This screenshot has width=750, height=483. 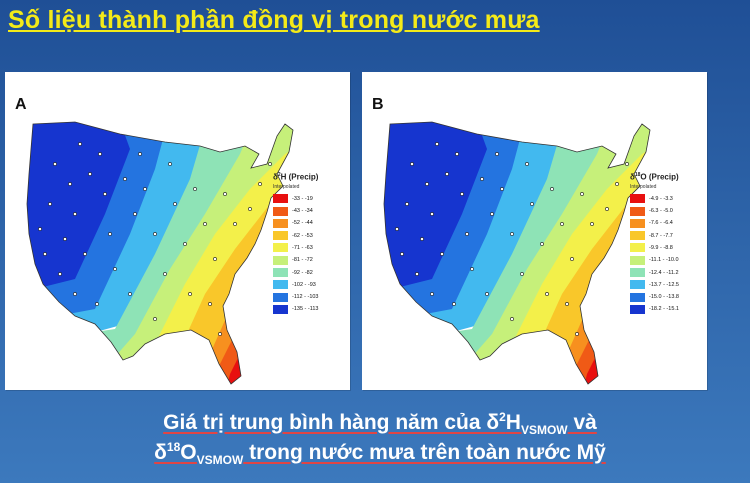 I want to click on legend-item: -13.7 - -12.5, so click(x=667, y=285).